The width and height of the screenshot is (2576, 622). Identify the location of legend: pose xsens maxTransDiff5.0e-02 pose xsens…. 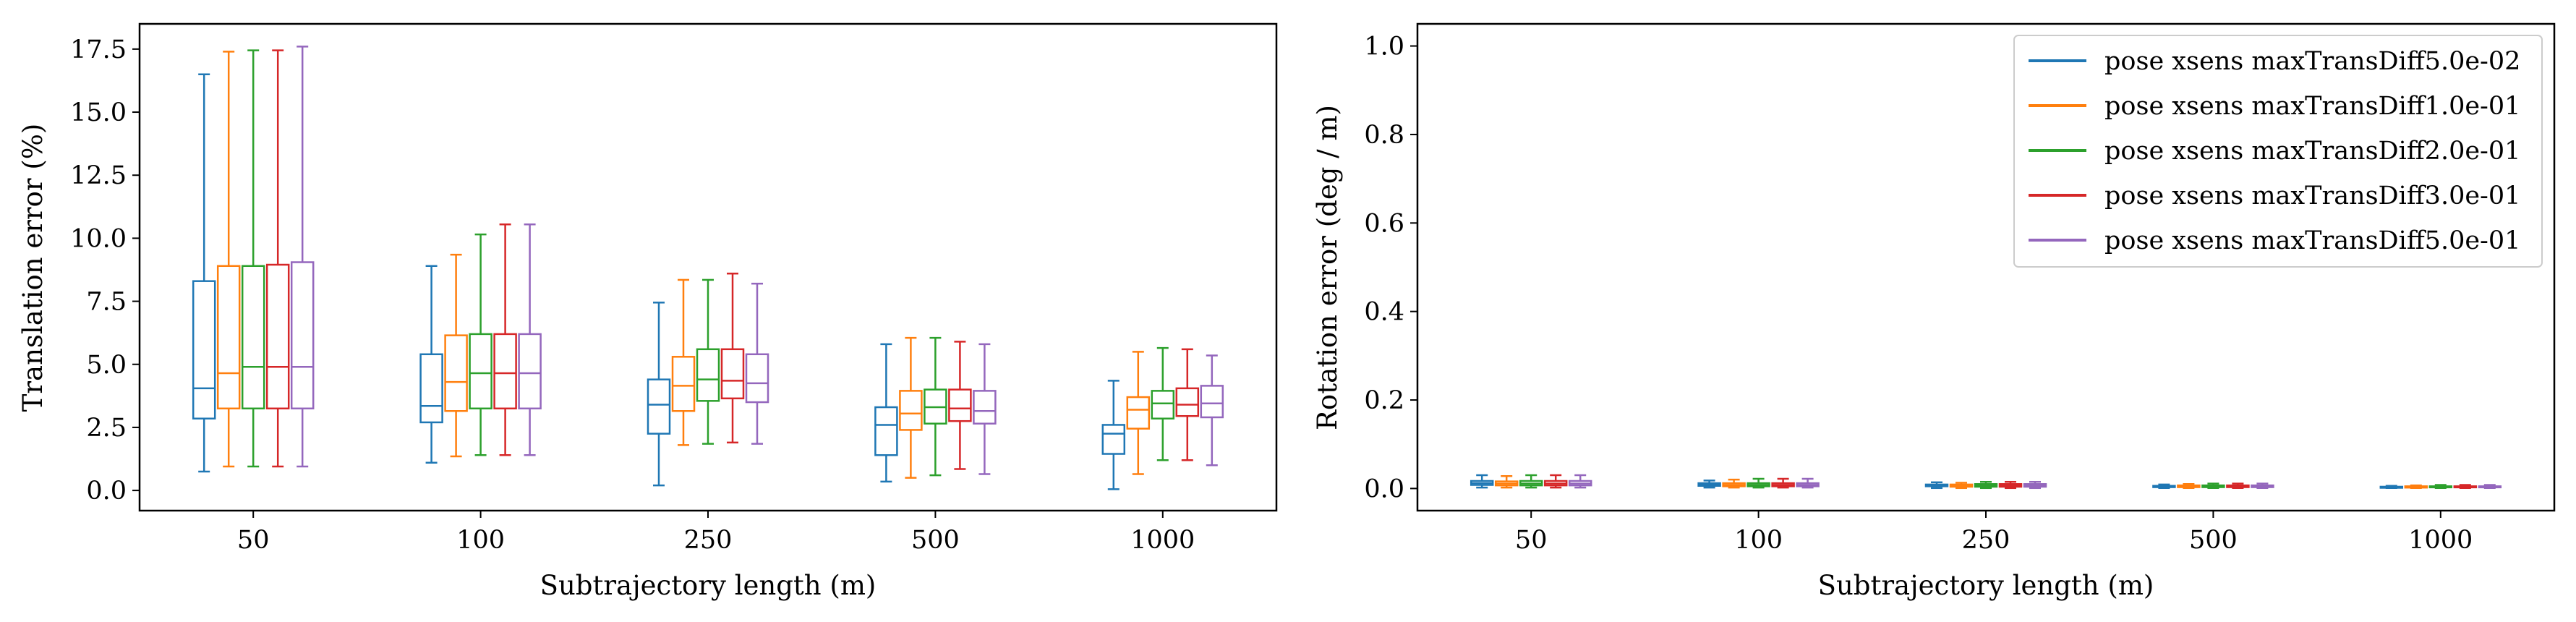
(2278, 151).